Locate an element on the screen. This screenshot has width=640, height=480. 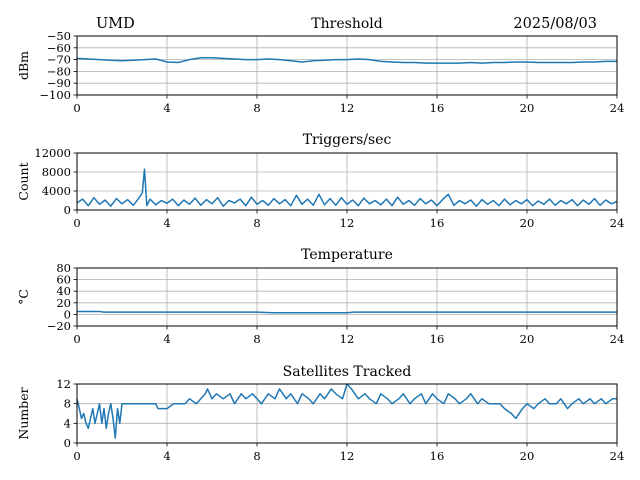
satellites-y-tick-label: 0 is located at coordinates (67, 443).